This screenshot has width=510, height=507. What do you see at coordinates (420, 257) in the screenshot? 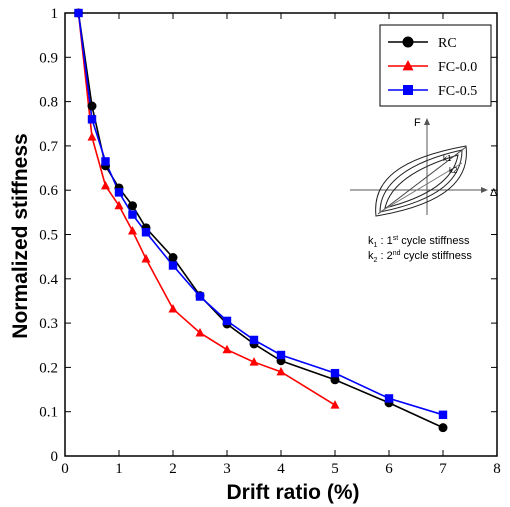
I see `inset-legend-k2: k2 : 2nd cycle stiffness` at bounding box center [420, 257].